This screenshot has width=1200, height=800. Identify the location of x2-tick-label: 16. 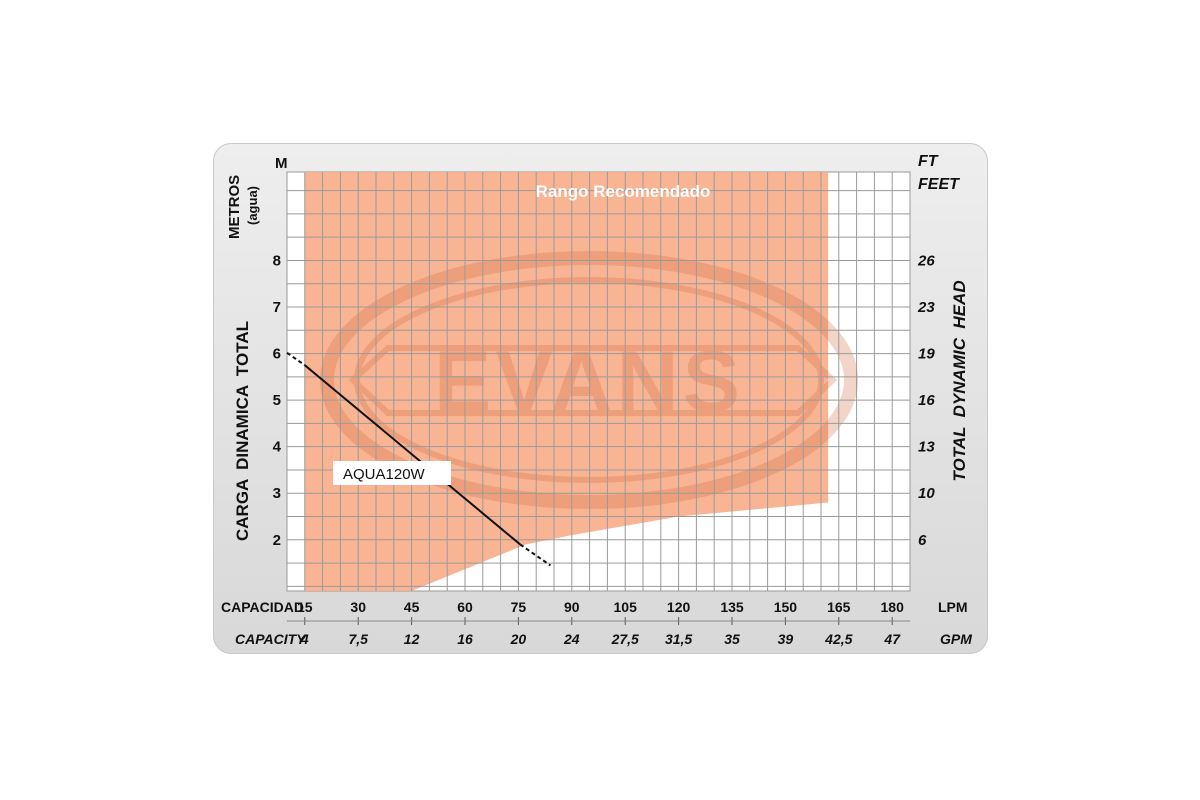
(465, 639).